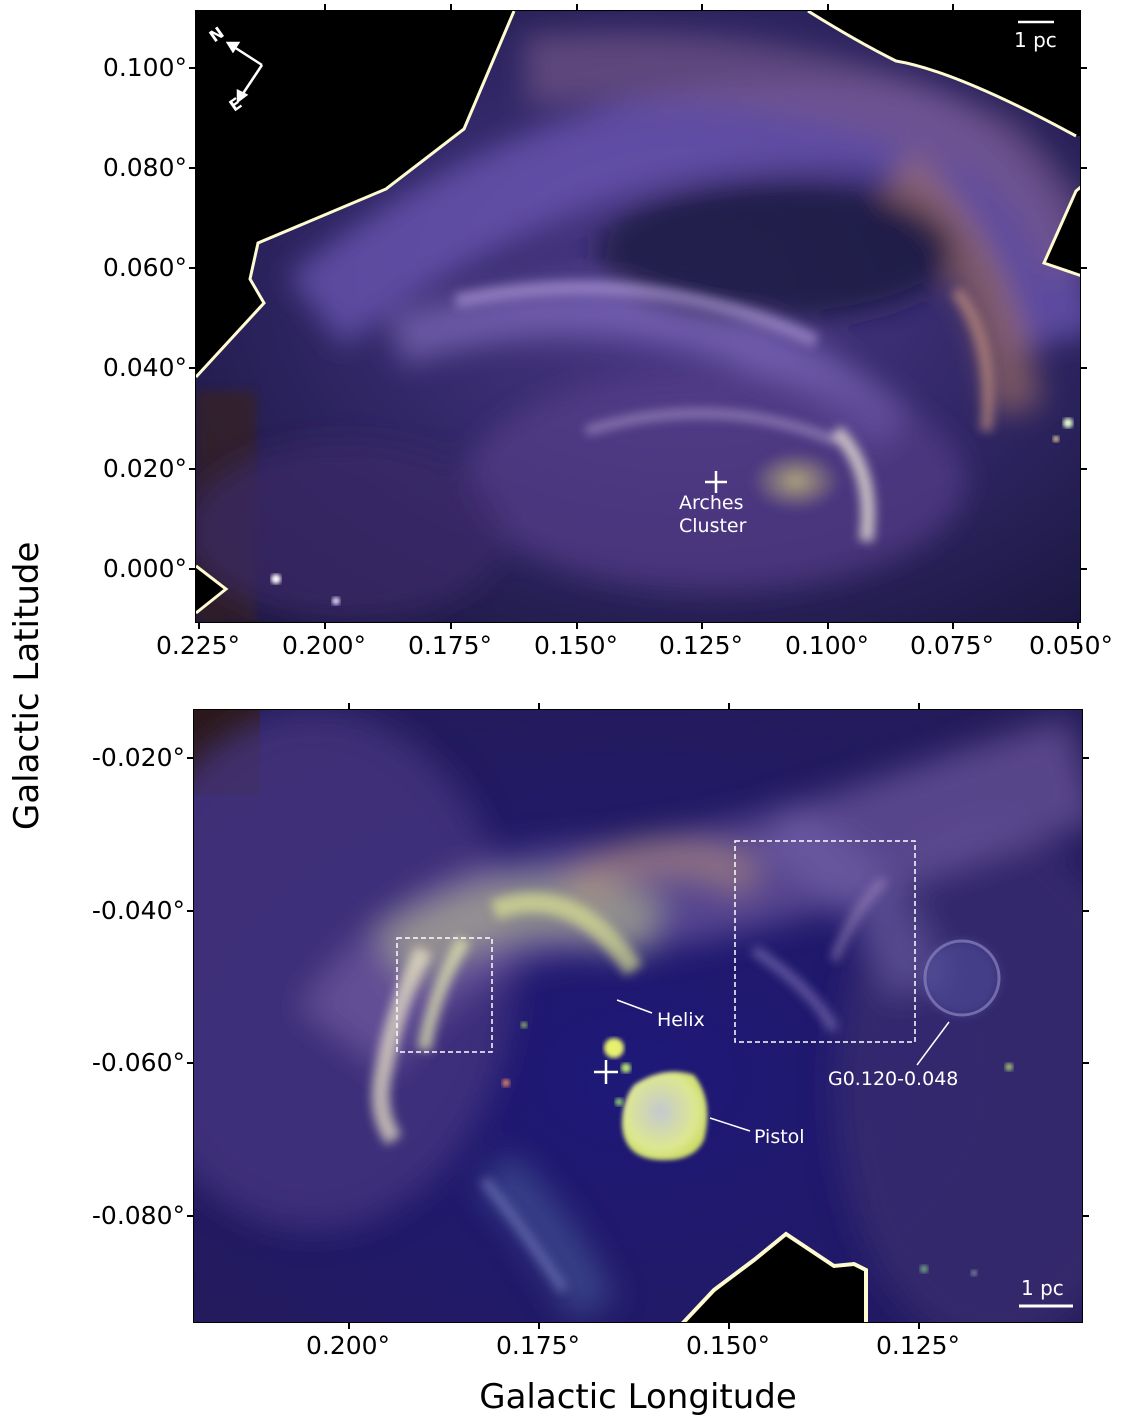 Image resolution: width=1131 pixels, height=1419 pixels. I want to click on top-y-tick-label: 0.000°, so click(144, 568).